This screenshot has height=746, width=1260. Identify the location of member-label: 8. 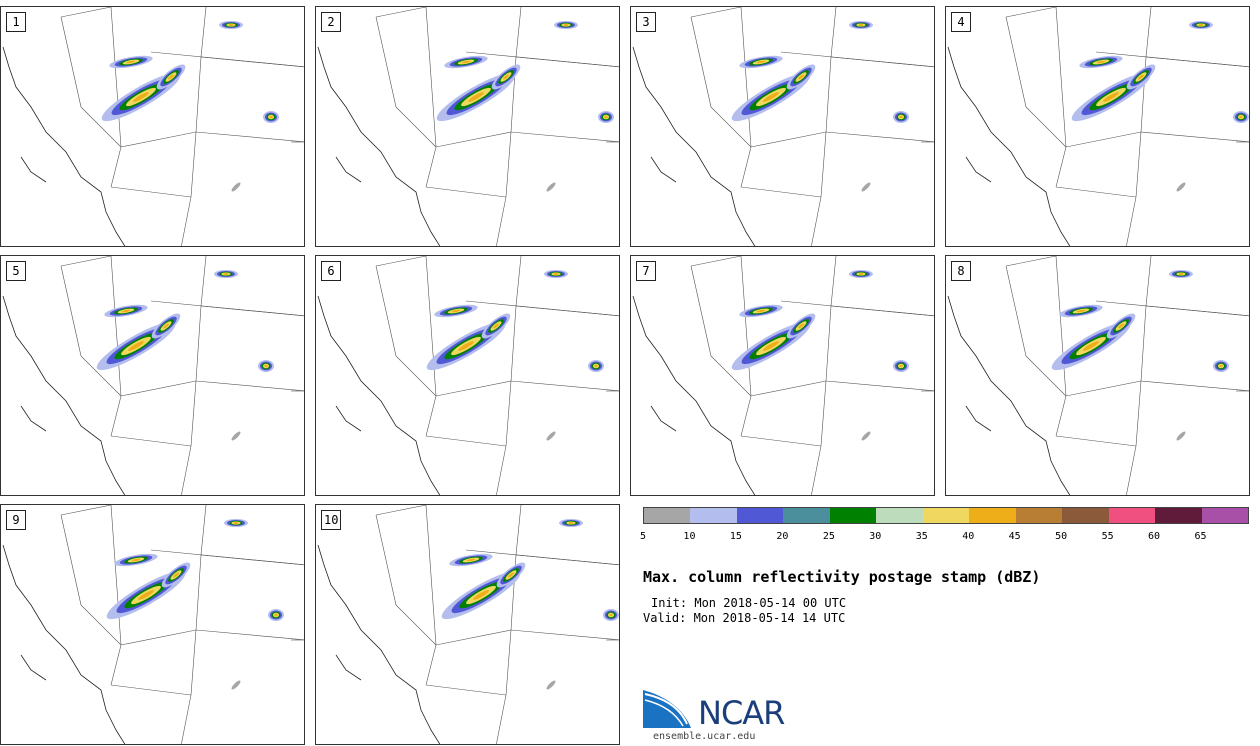
(961, 271).